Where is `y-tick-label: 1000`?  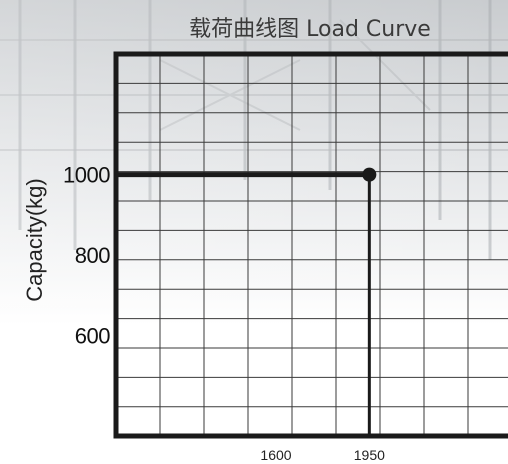 y-tick-label: 1000 is located at coordinates (86, 175).